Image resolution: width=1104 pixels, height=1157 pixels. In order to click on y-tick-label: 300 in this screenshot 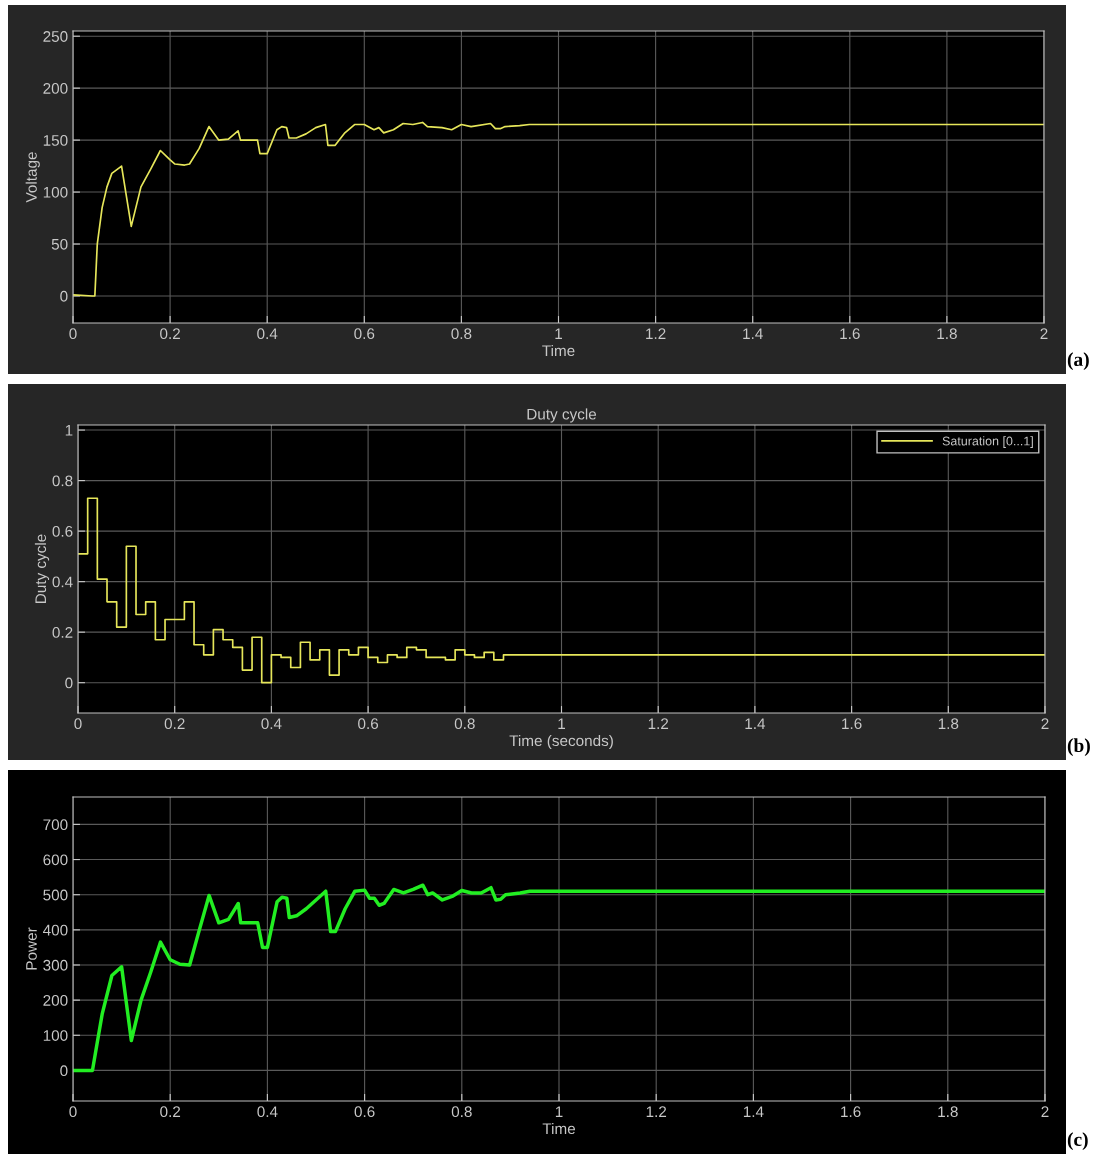, I will do `click(55, 965)`.